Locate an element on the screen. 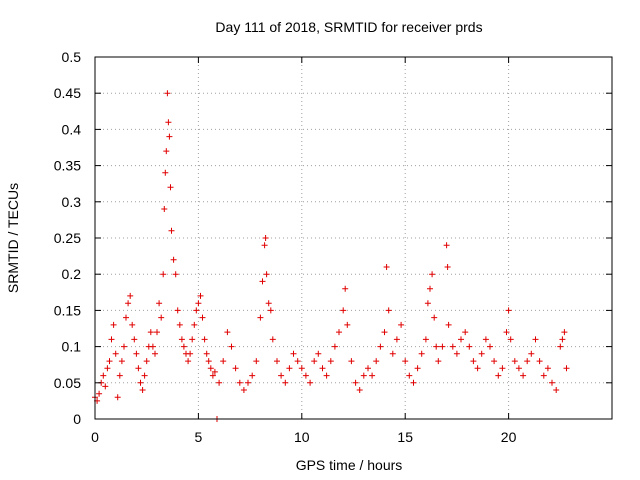 The height and width of the screenshot is (480, 640). y-axis-label: SRMTID / TECUs is located at coordinates (13, 238).